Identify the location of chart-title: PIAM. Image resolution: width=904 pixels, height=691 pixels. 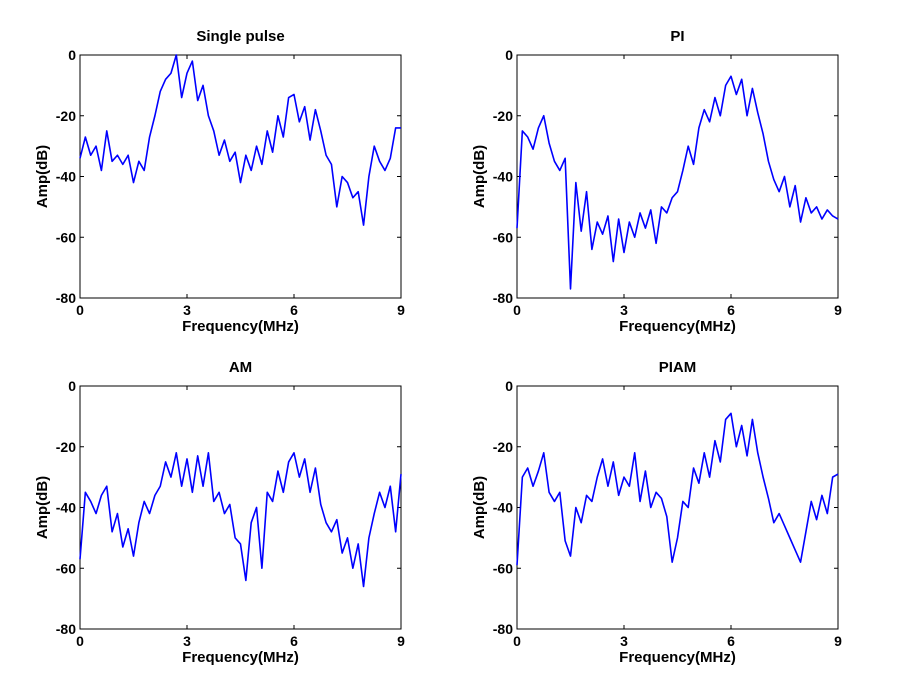
(678, 367).